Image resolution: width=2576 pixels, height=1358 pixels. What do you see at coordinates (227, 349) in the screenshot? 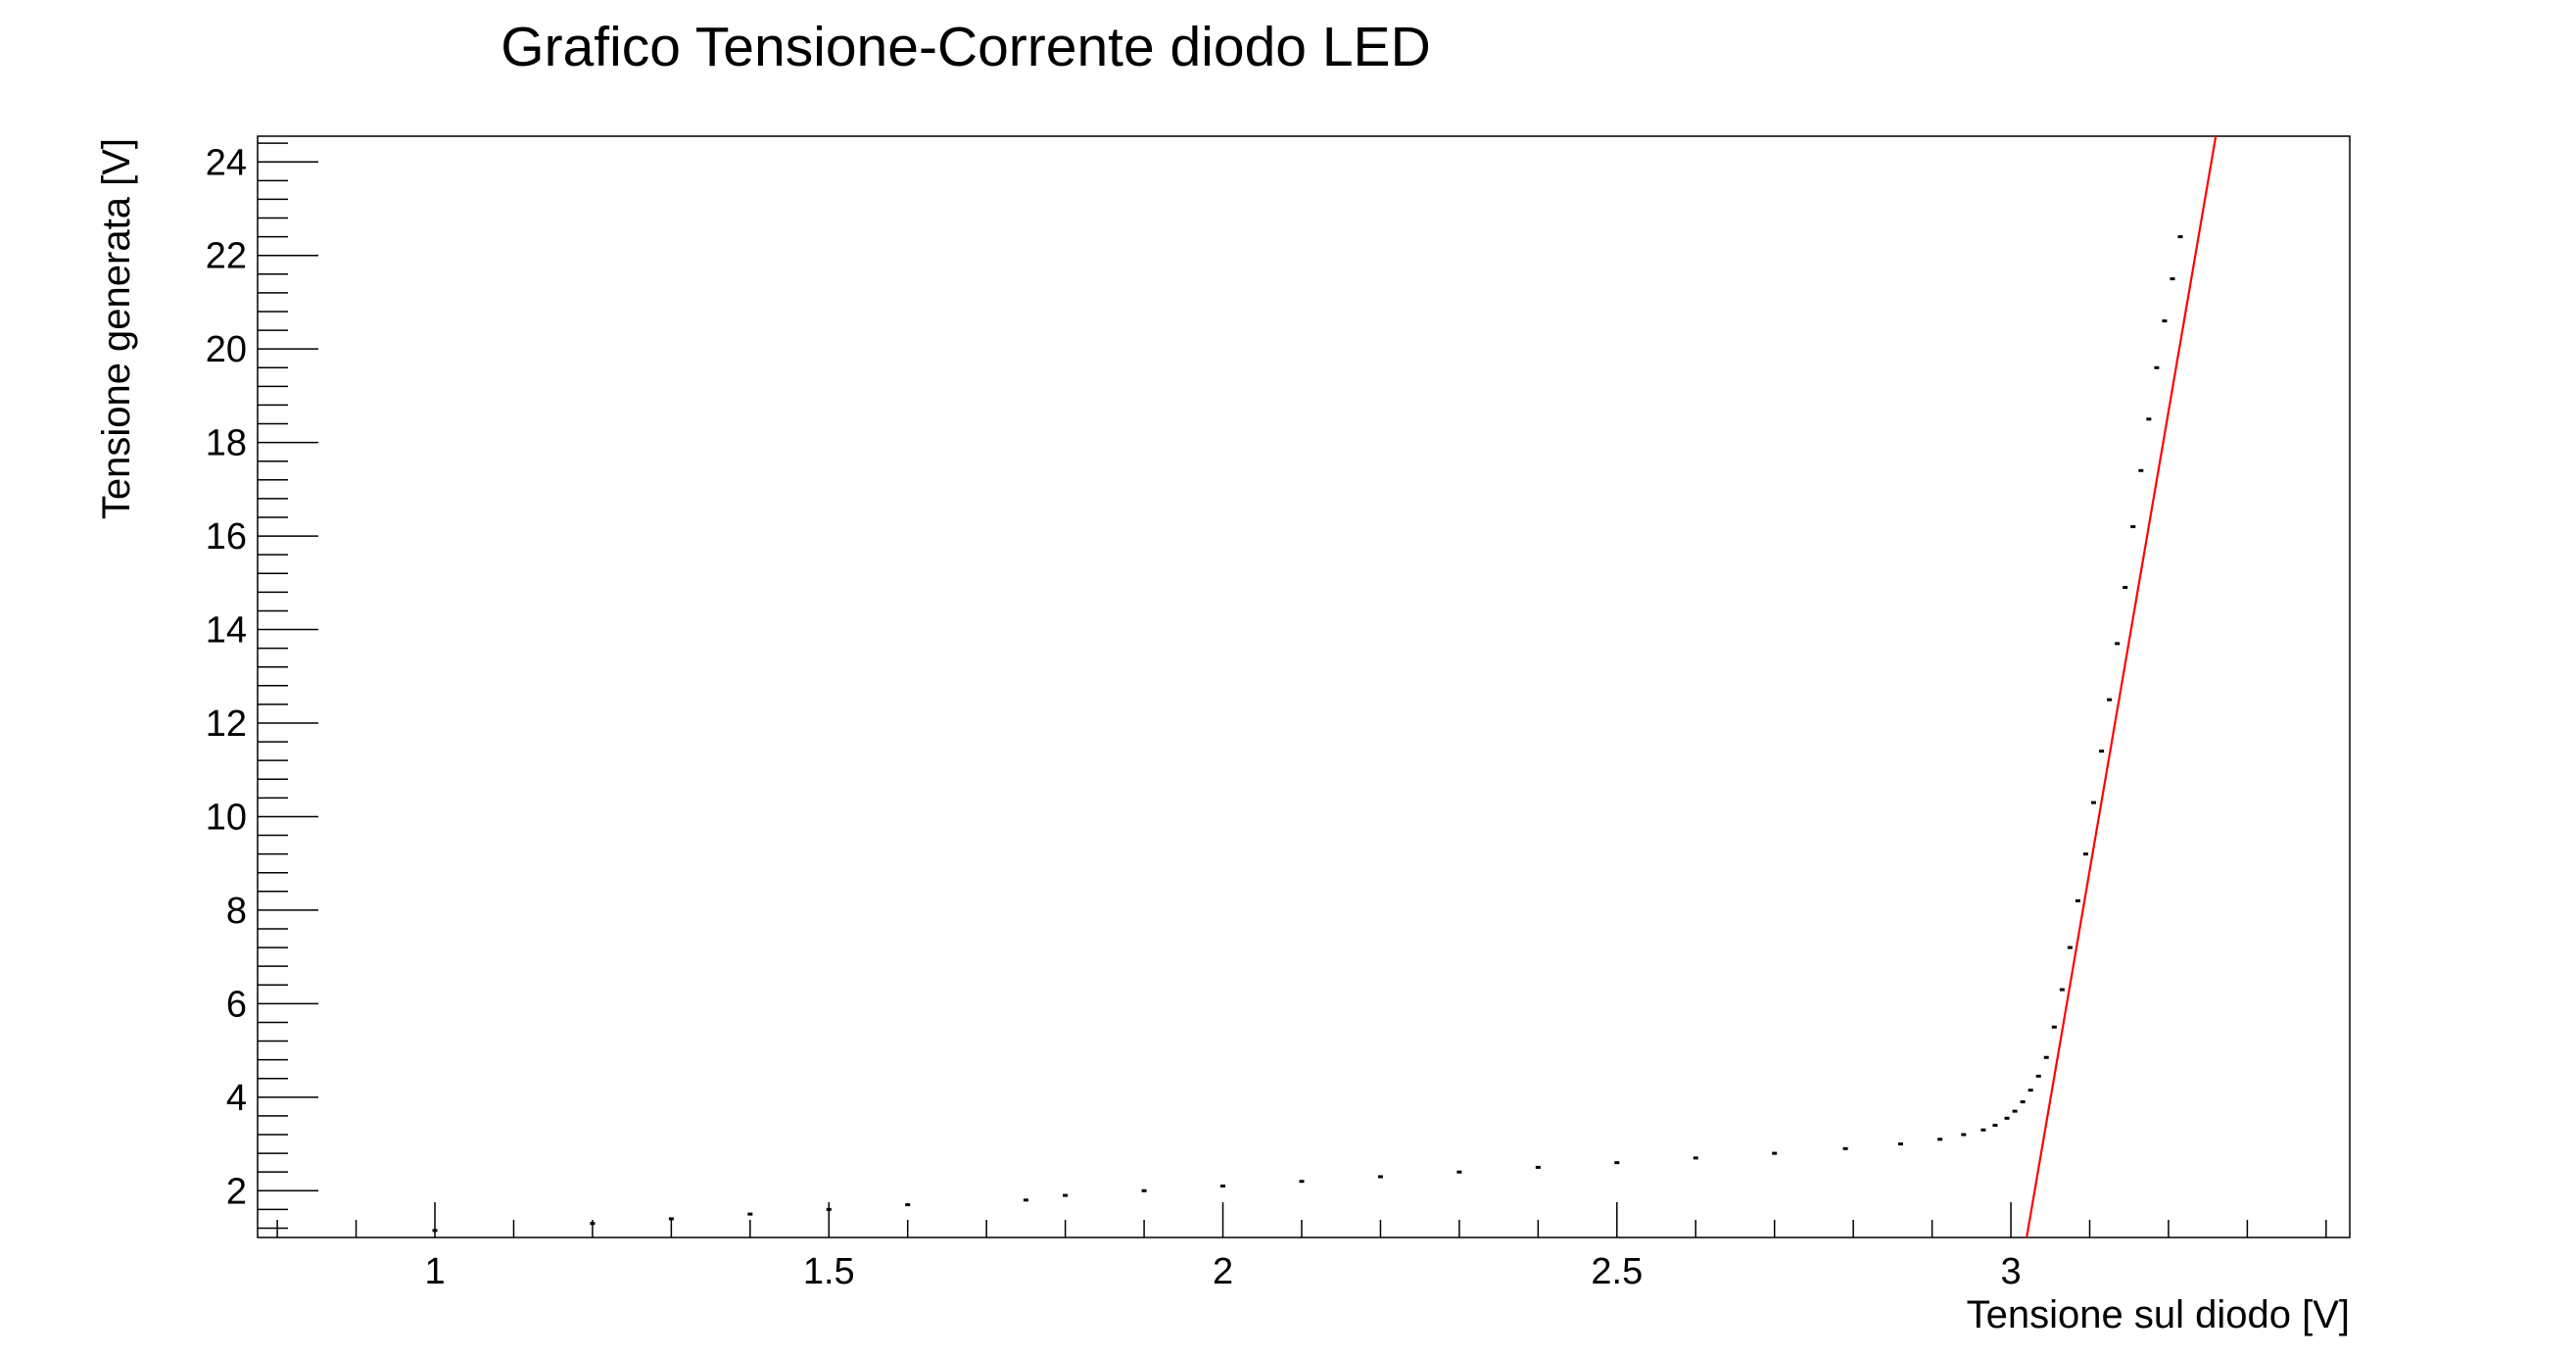
I see `y-tick-label: 20` at bounding box center [227, 349].